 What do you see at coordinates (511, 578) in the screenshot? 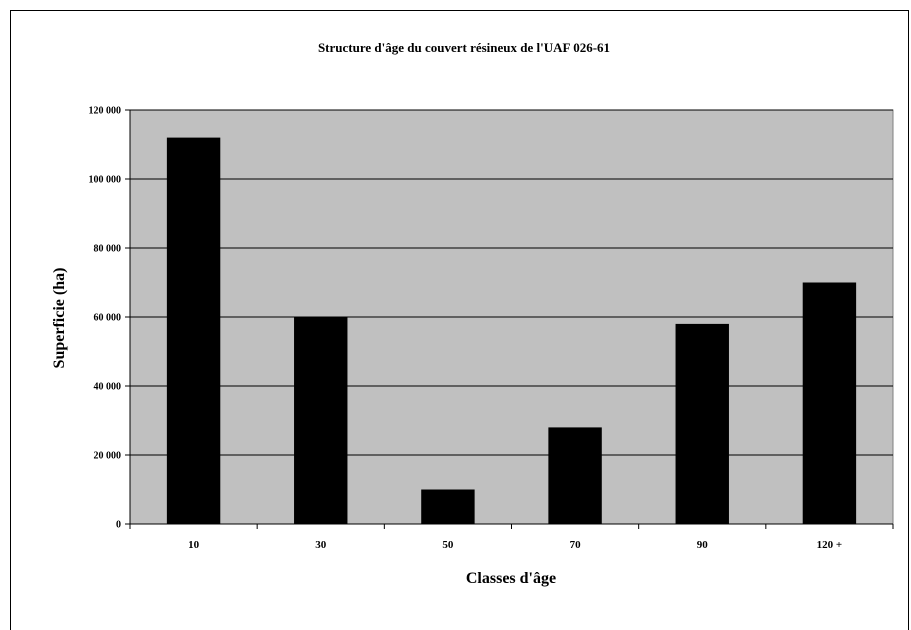
I see `x-axis-label: Classes d'âge` at bounding box center [511, 578].